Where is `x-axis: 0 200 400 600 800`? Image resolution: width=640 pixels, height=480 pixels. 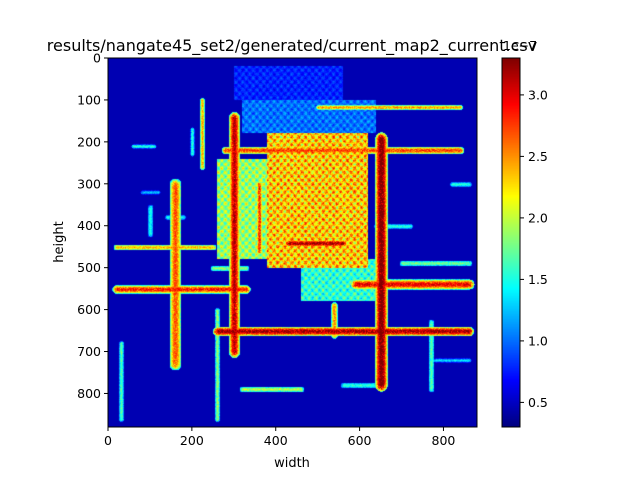
x-axis: 0 200 400 600 800 is located at coordinates (279, 437).